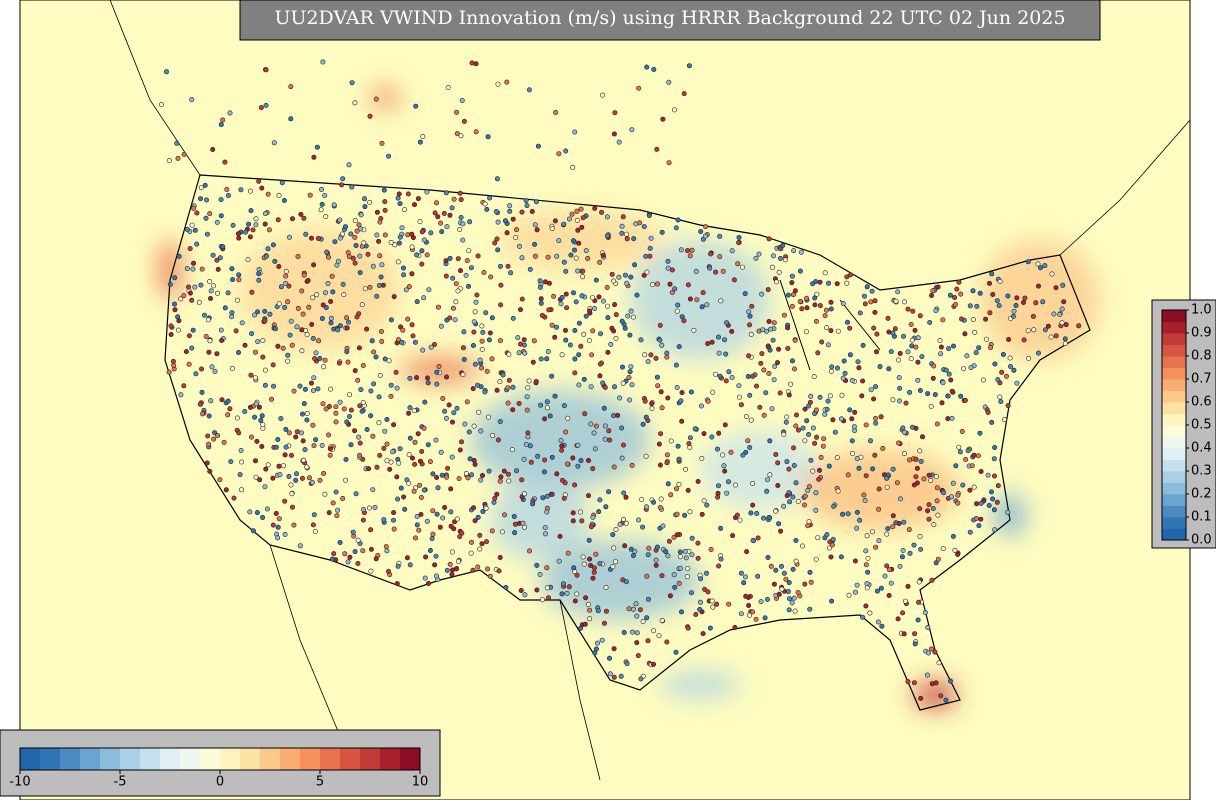 Image resolution: width=1216 pixels, height=804 pixels. I want to click on tick-label: 1.0, so click(1201, 310).